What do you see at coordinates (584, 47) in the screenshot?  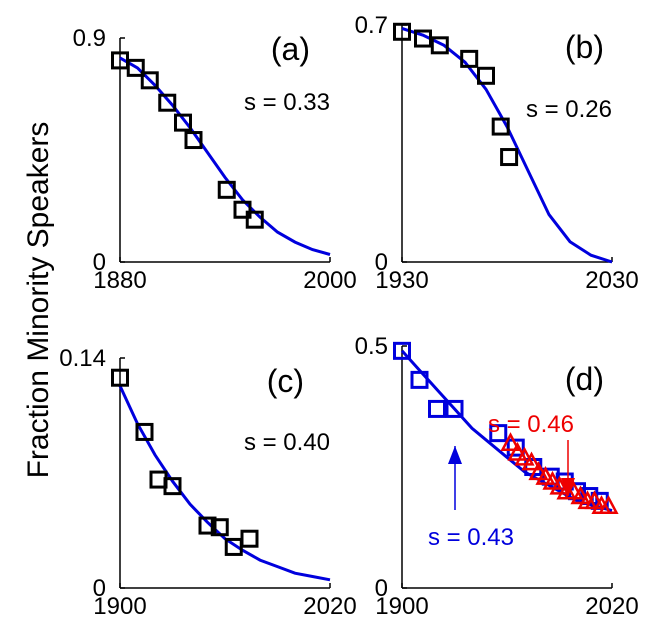 I see `panel-label: (b)` at bounding box center [584, 47].